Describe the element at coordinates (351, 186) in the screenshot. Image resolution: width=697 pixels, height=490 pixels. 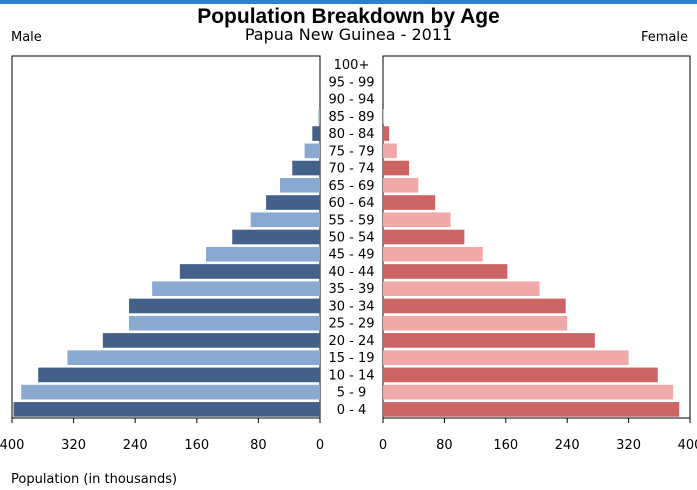
I see `age-group-label: 65 - 69` at that location.